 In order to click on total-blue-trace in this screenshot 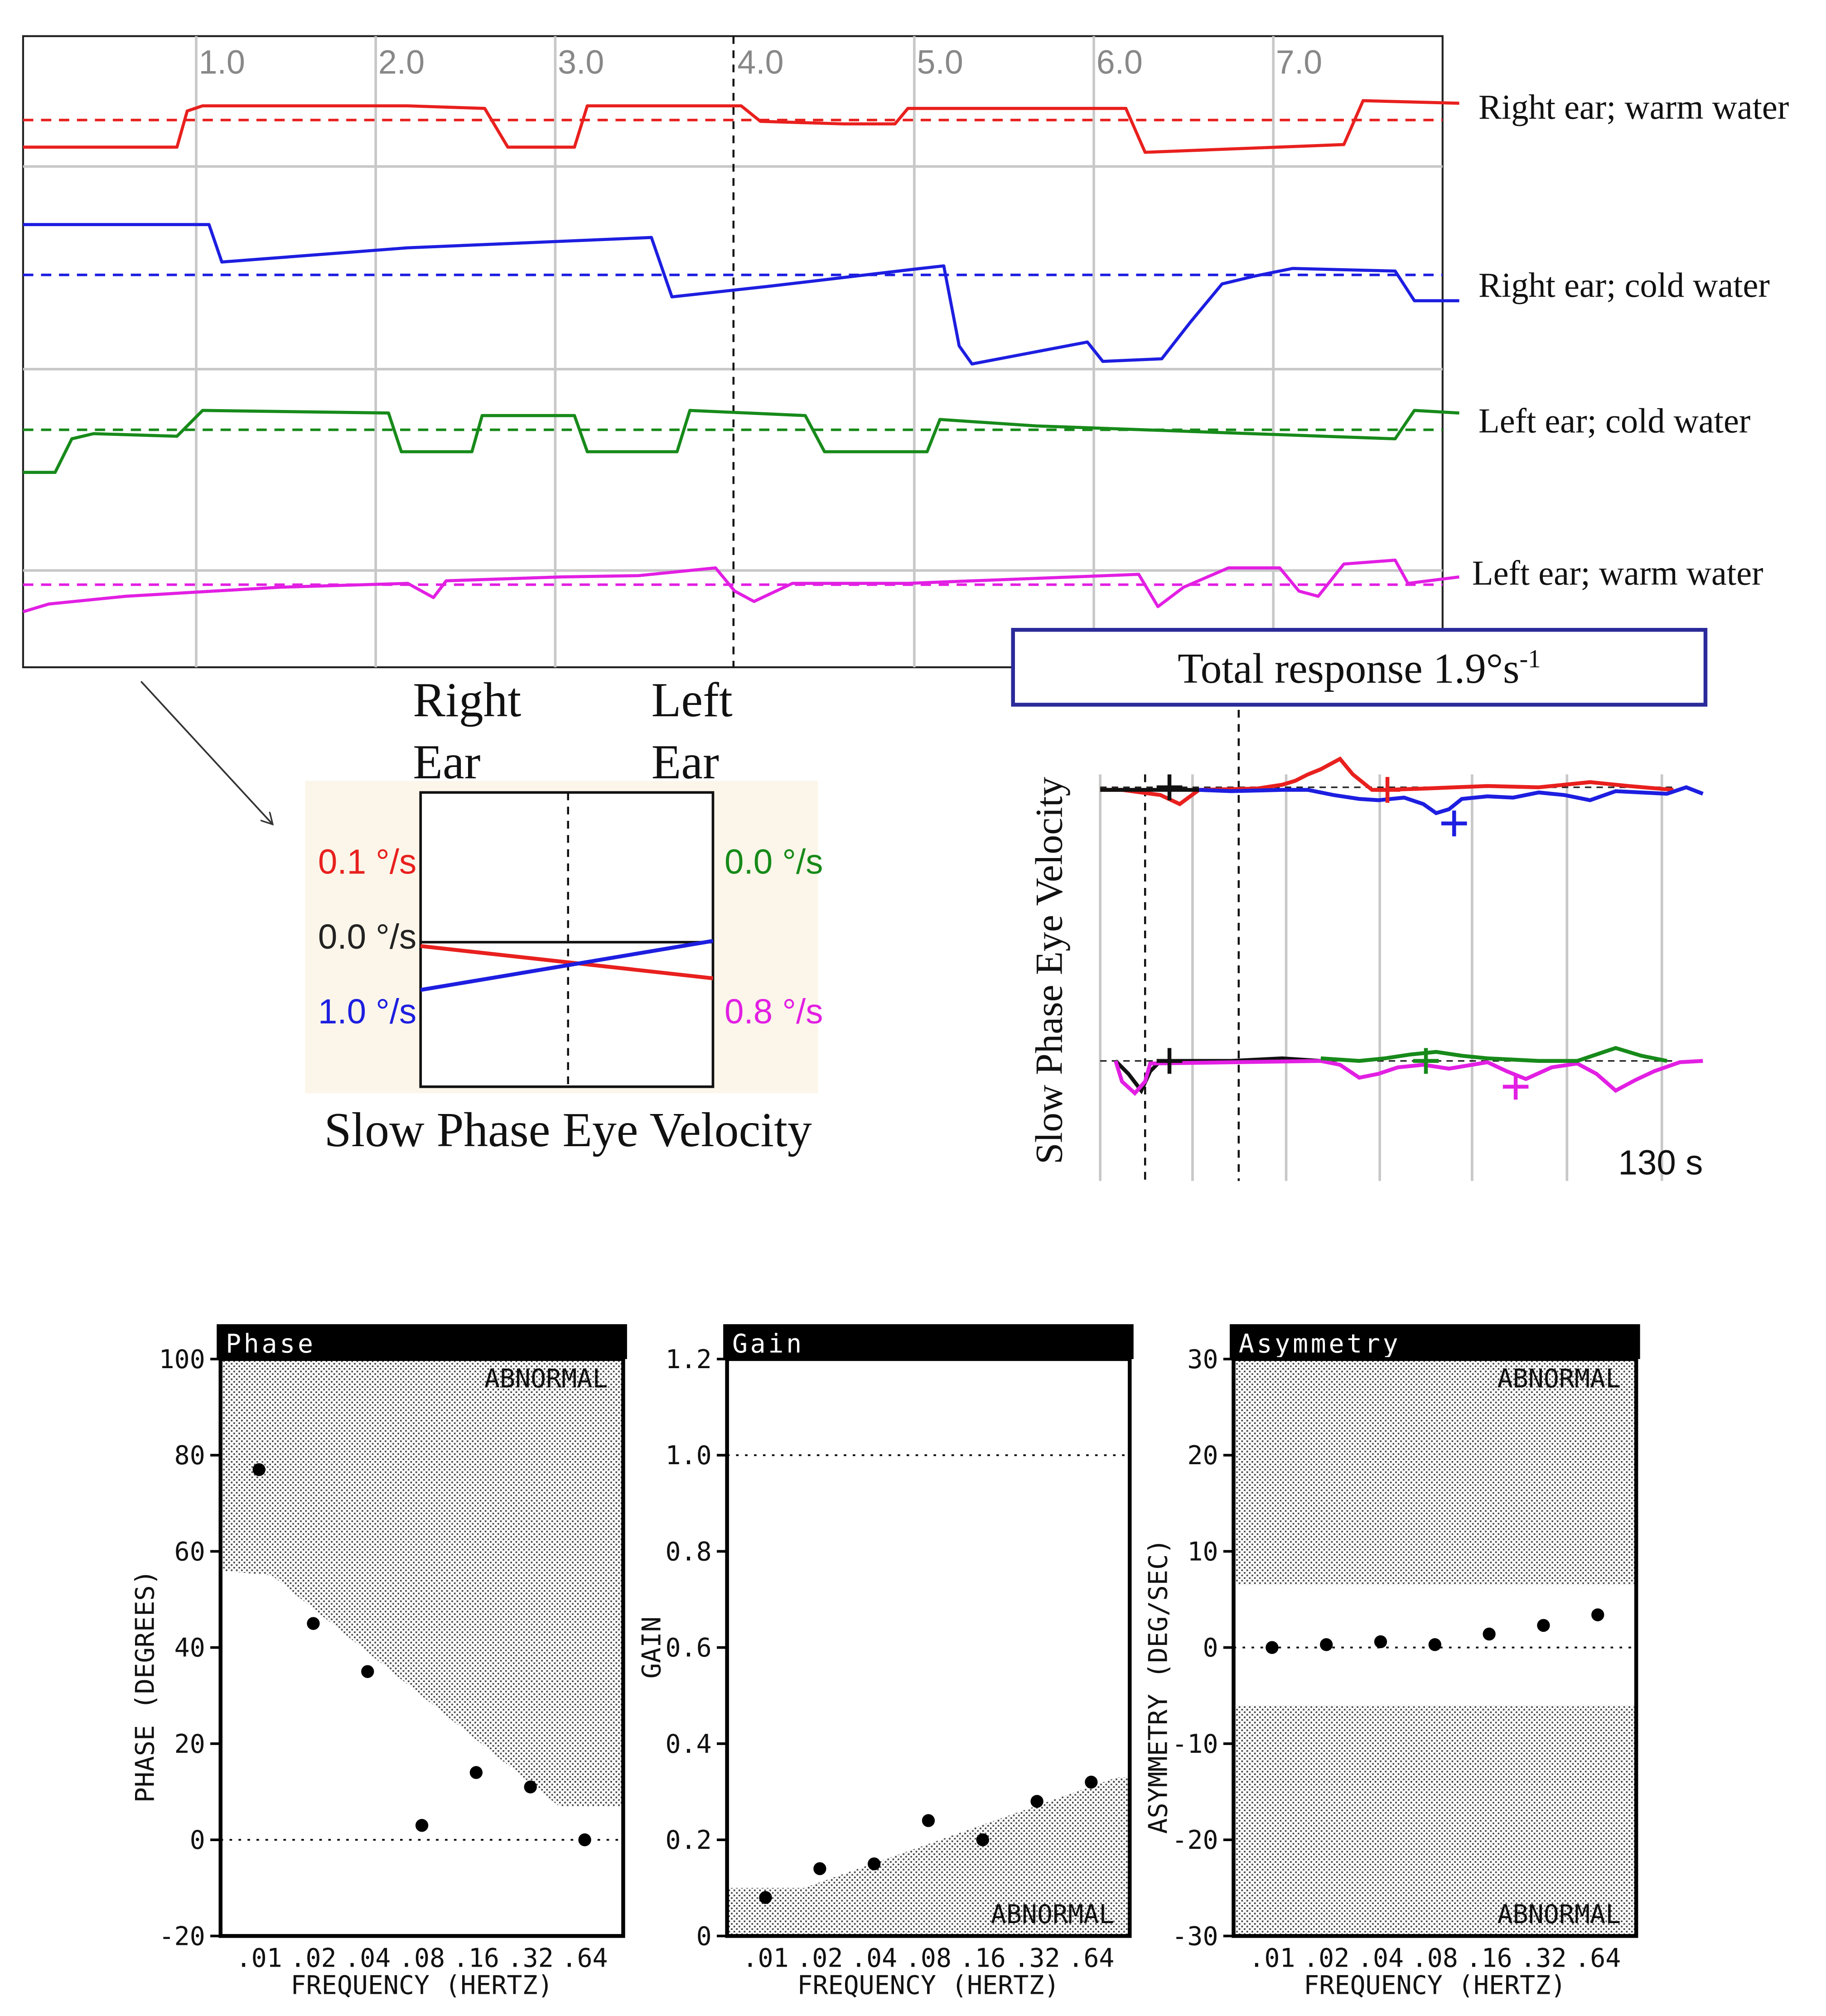, I will do `click(1451, 800)`.